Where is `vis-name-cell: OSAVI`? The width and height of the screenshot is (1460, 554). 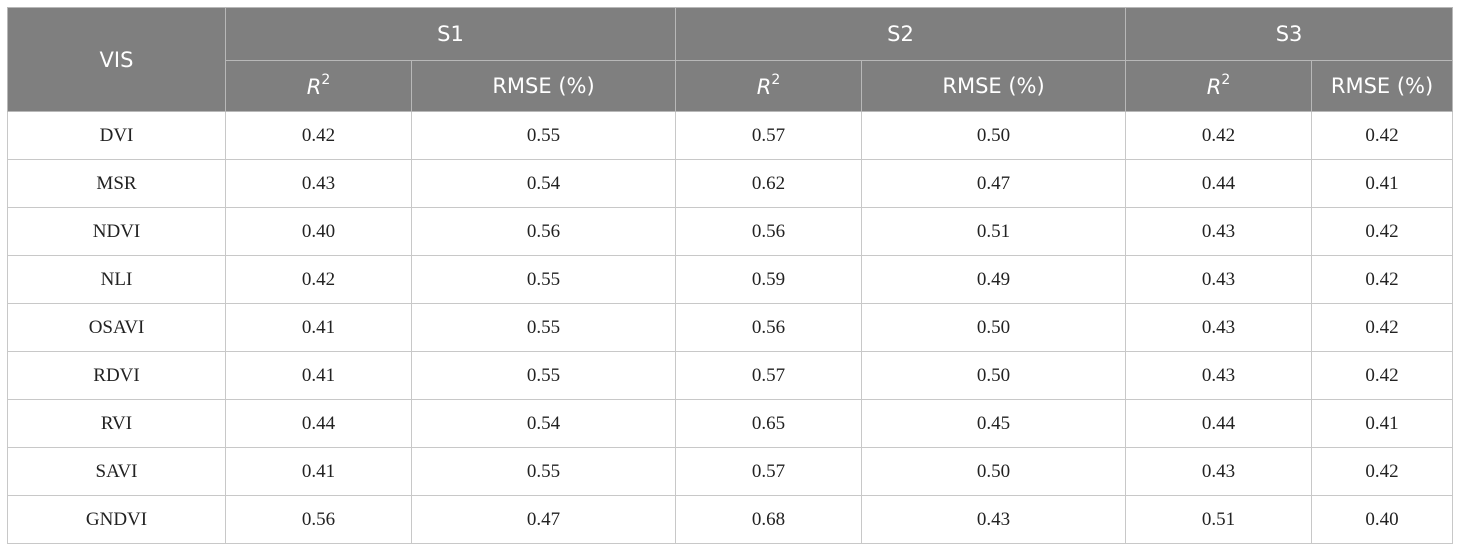
vis-name-cell: OSAVI is located at coordinates (116, 327).